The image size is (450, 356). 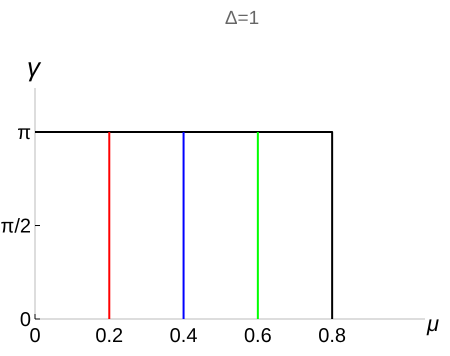 What do you see at coordinates (332, 336) in the screenshot?
I see `x-tick-label: 0.8` at bounding box center [332, 336].